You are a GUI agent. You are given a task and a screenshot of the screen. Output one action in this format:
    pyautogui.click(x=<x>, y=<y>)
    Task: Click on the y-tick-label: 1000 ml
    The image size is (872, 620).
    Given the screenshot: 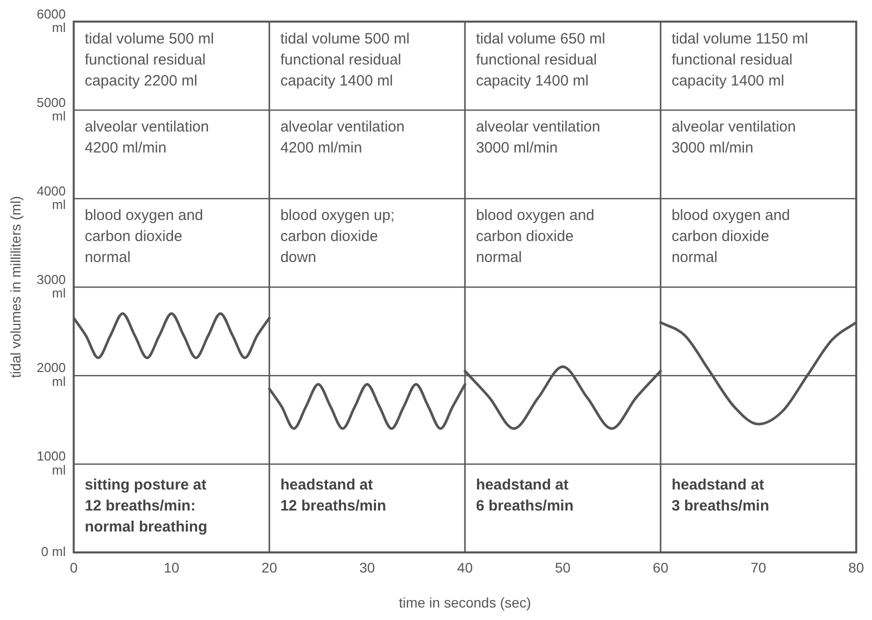 What is the action you would take?
    pyautogui.click(x=51, y=463)
    